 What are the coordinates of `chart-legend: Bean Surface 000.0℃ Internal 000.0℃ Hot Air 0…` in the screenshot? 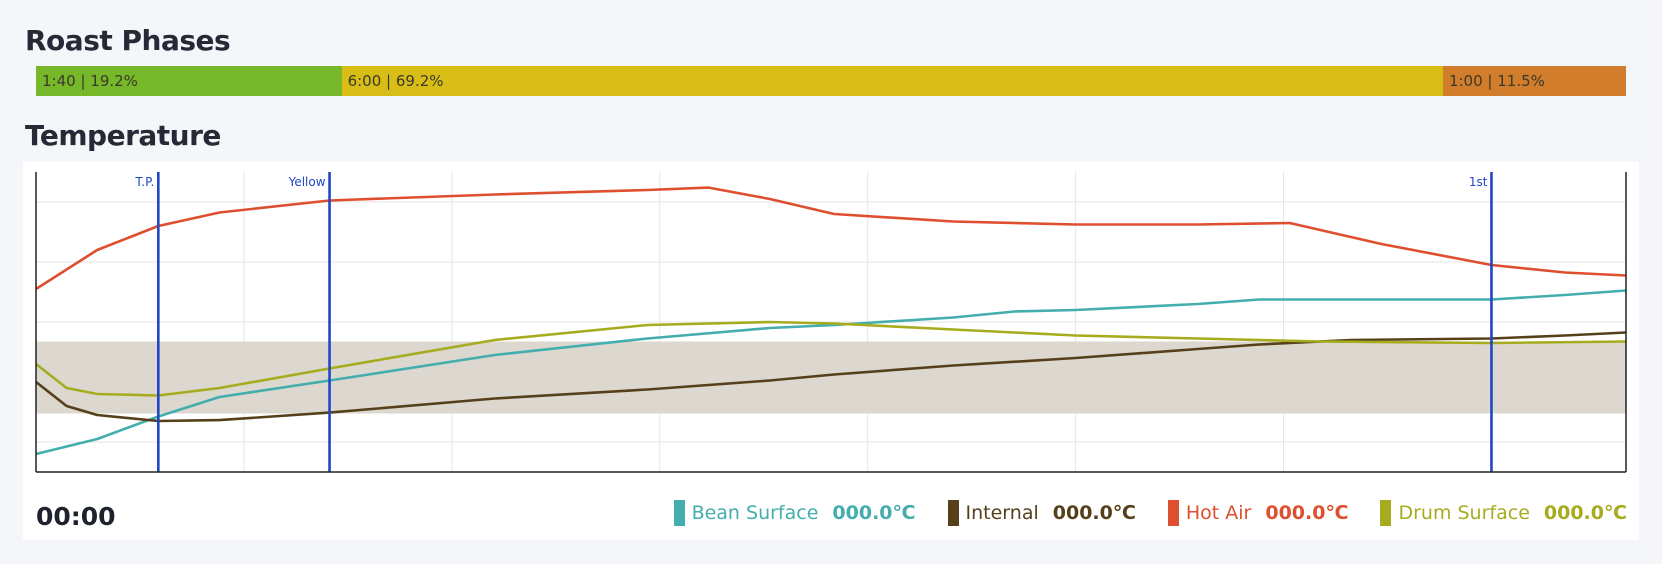 It's located at (1134, 513).